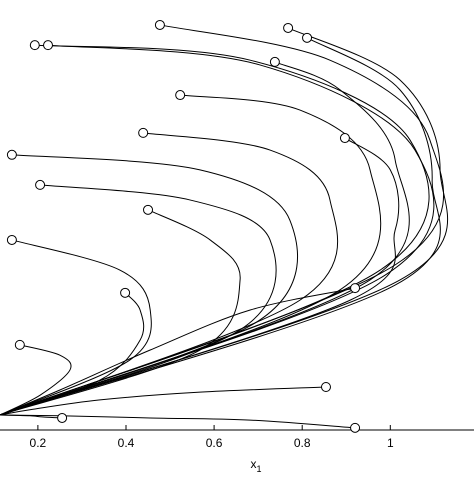  I want to click on x-tick-label: 0.6, so click(214, 443).